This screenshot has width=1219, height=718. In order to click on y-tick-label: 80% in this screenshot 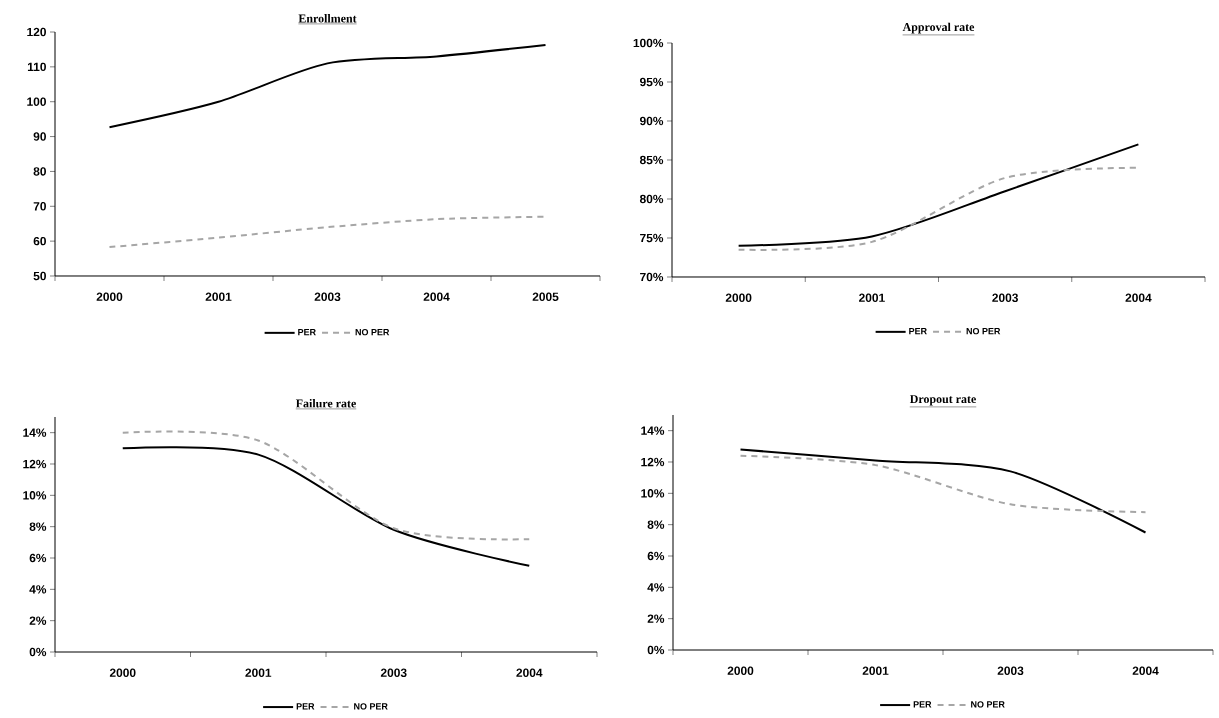, I will do `click(651, 199)`.